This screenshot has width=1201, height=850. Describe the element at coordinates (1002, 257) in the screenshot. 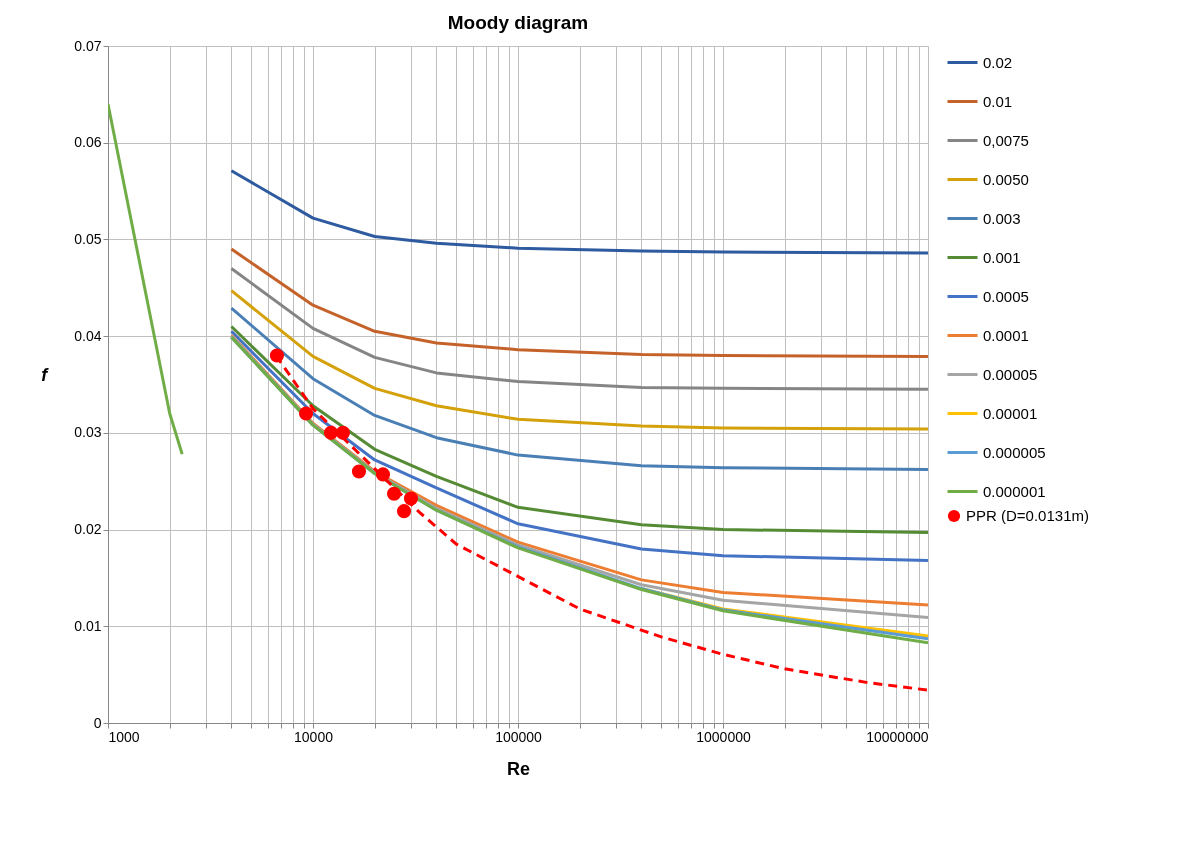

I see `legend-label: 0.001` at that location.